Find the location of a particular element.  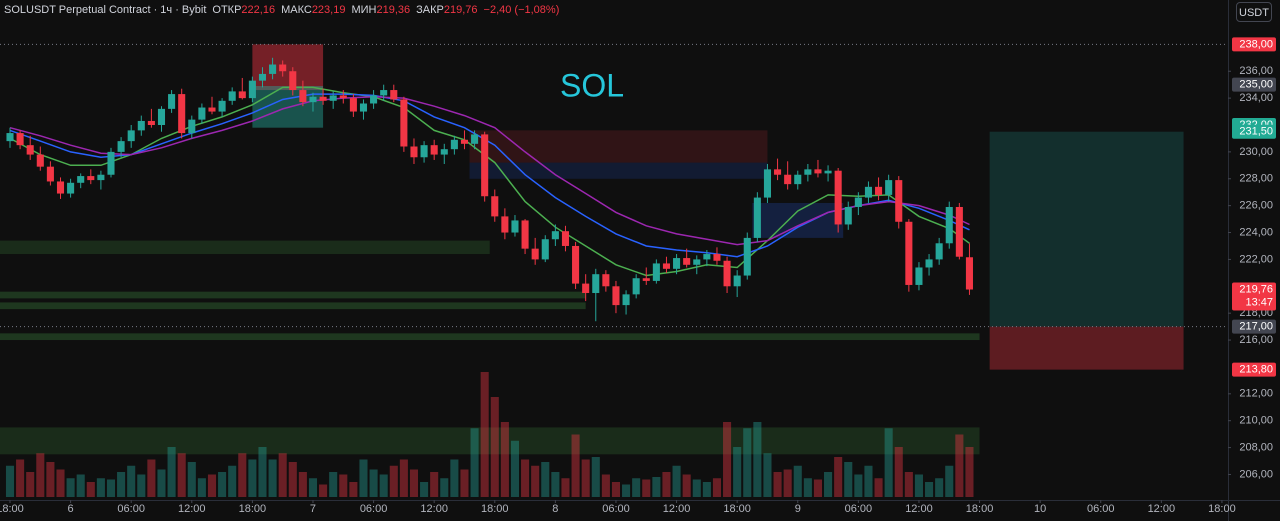

y-tick-label: 234,00 is located at coordinates (1256, 98).